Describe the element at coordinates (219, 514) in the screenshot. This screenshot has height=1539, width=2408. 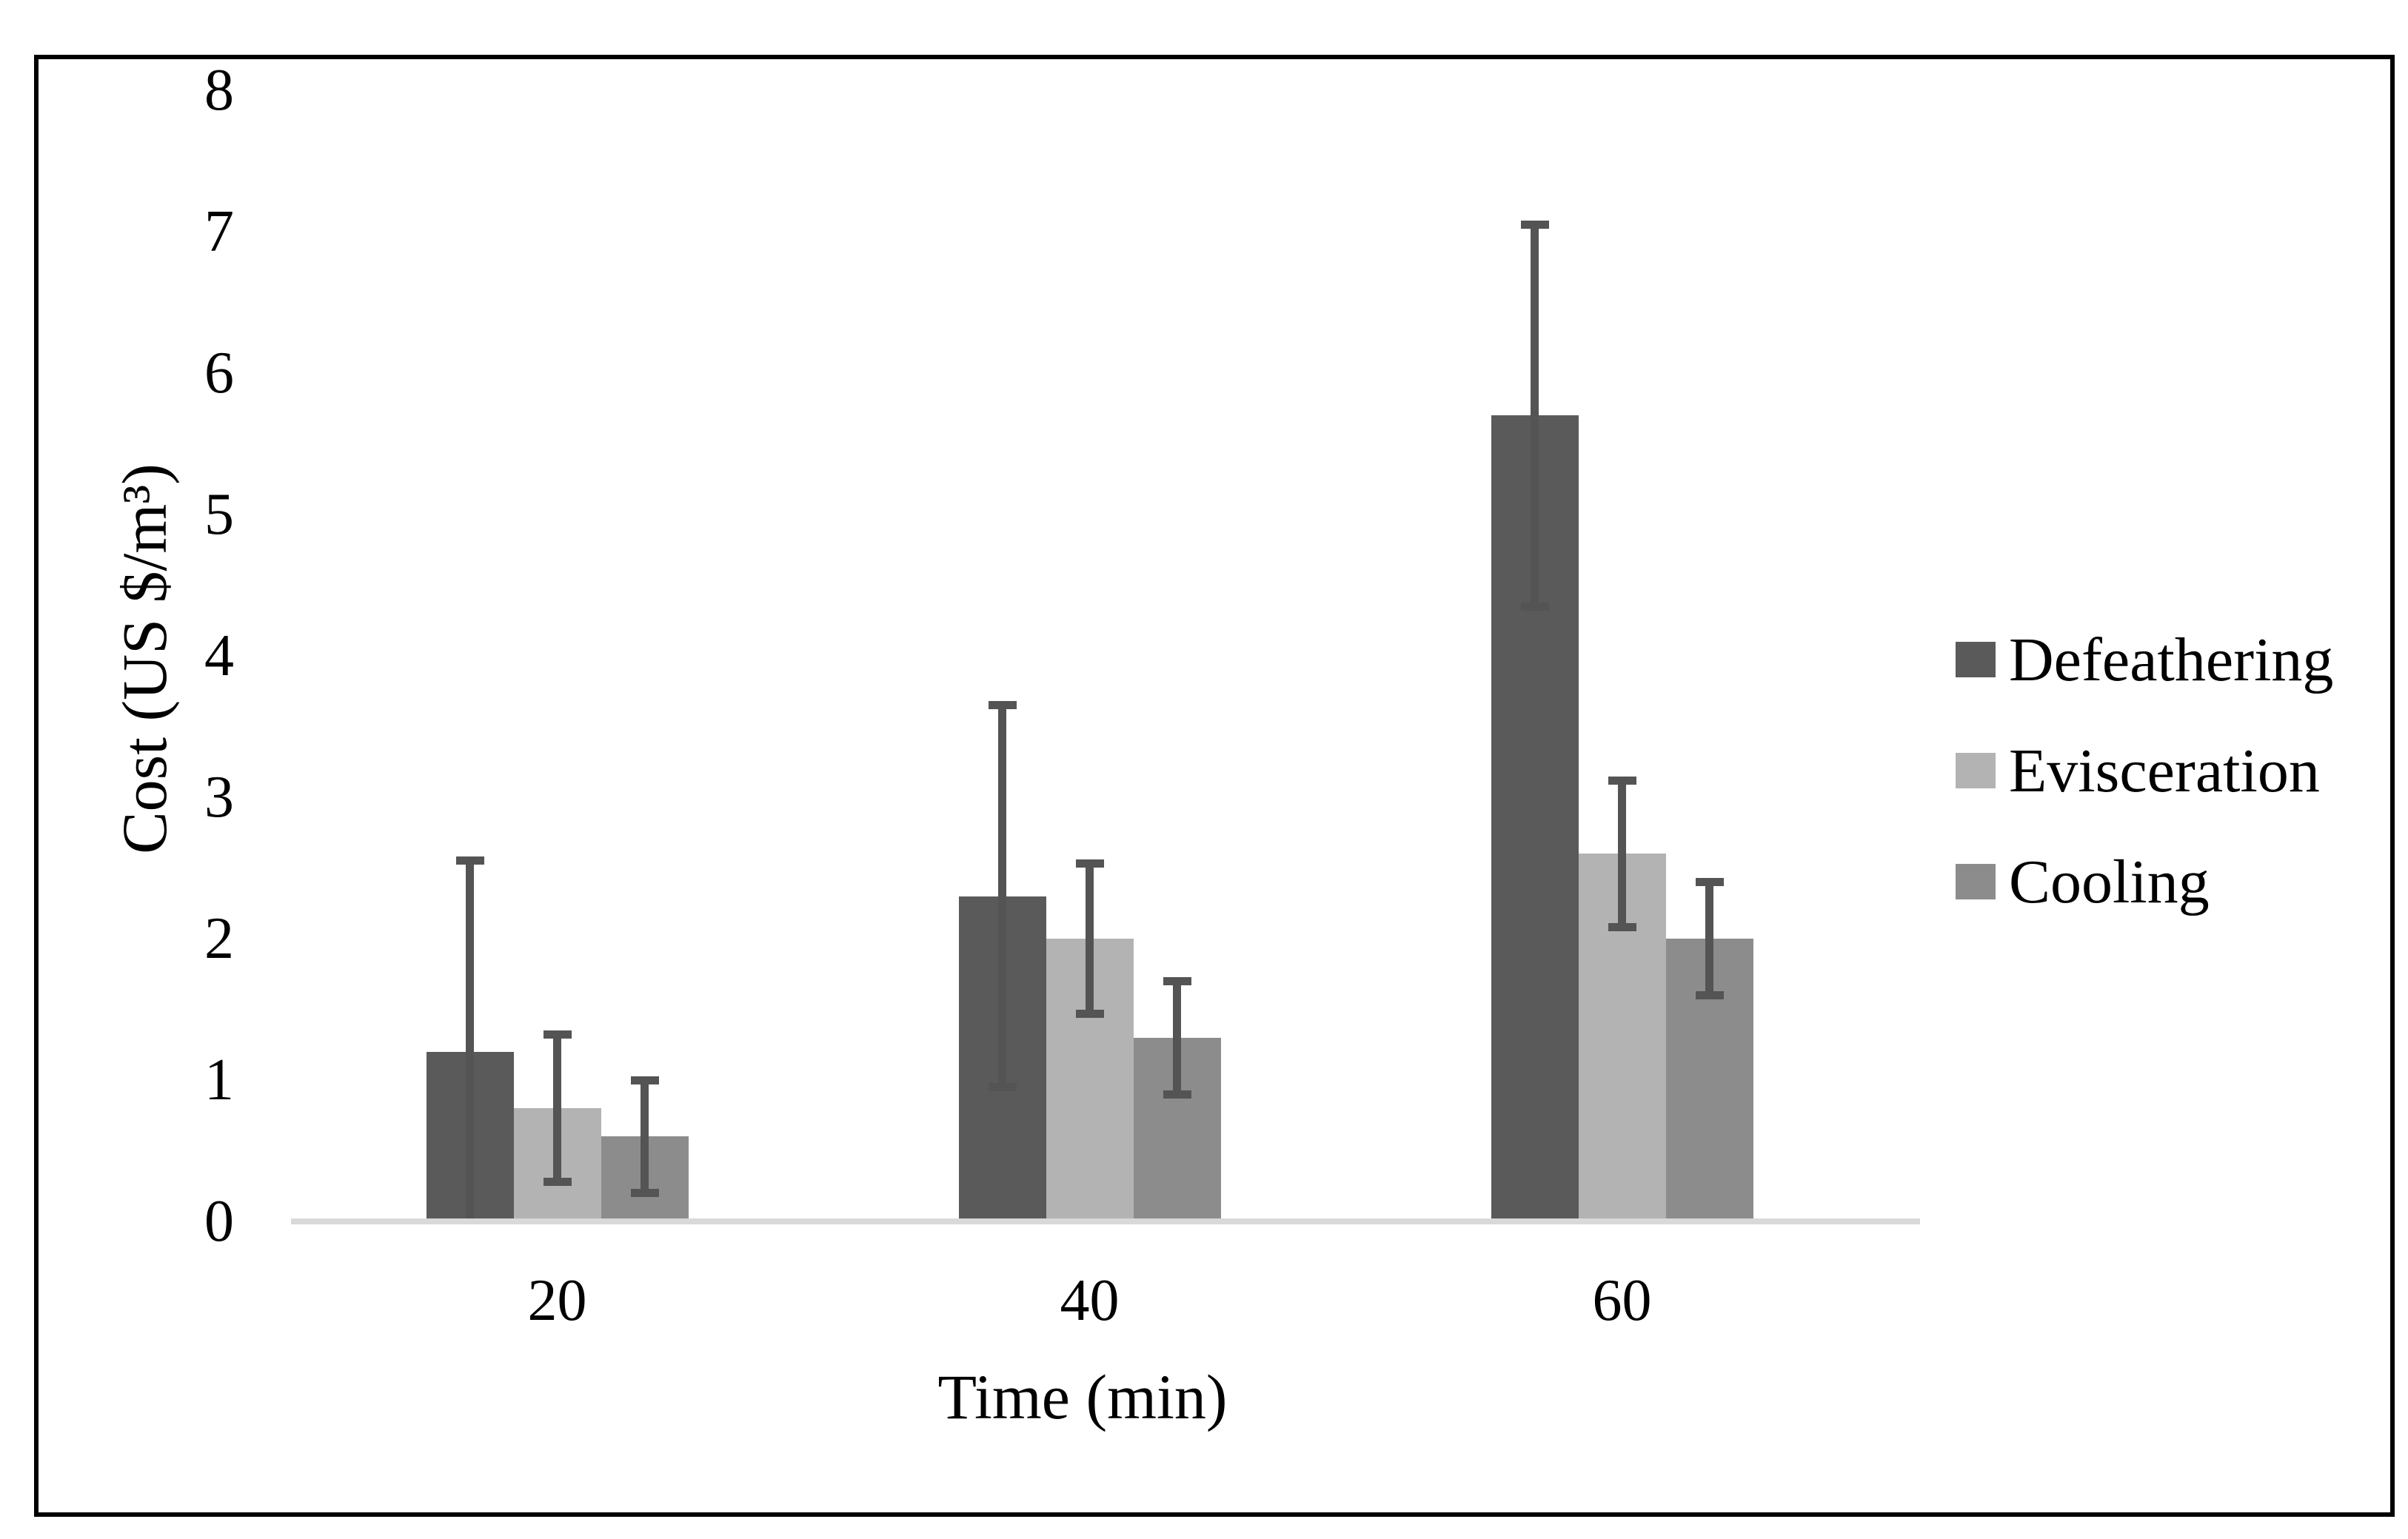
I see `y-tick-label: 5` at that location.